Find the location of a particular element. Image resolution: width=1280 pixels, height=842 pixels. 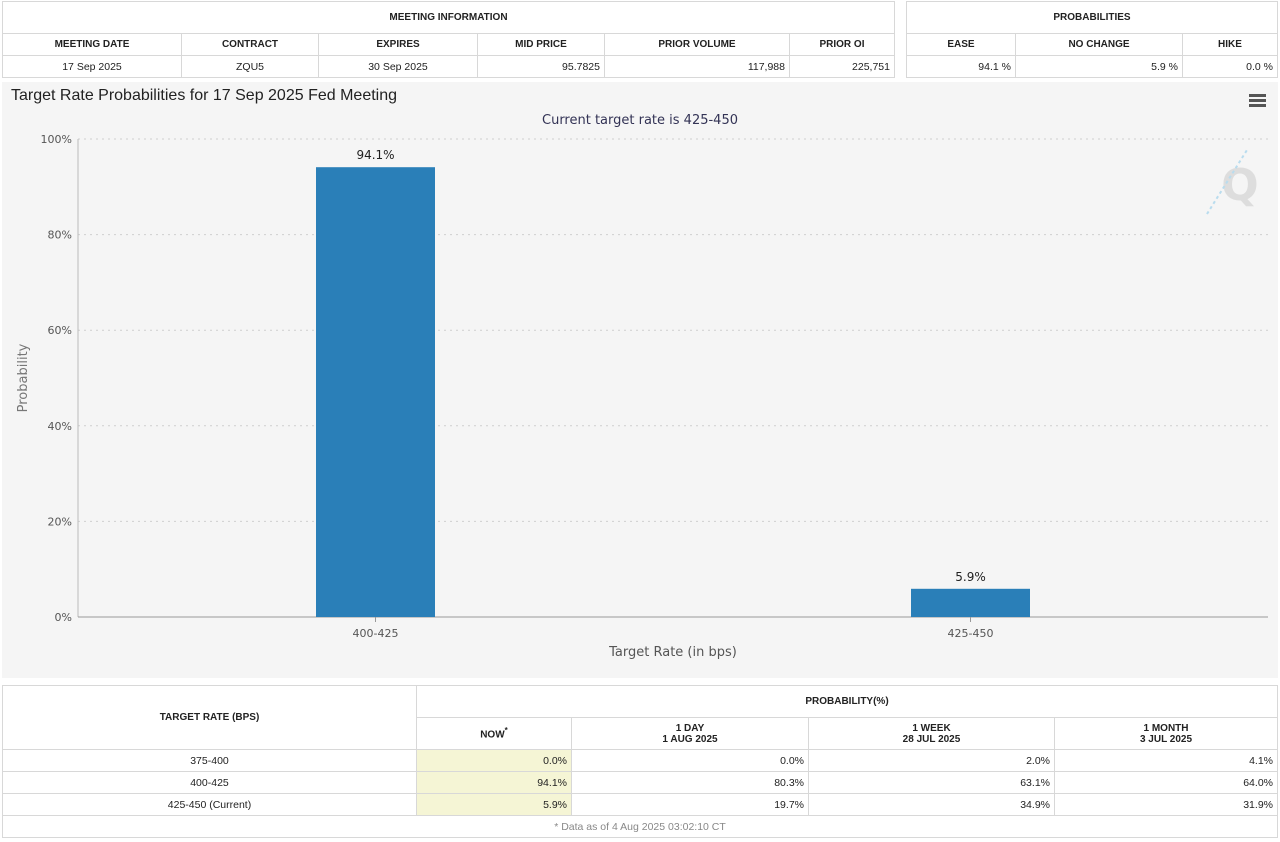

data-label: 5.9% is located at coordinates (970, 577).